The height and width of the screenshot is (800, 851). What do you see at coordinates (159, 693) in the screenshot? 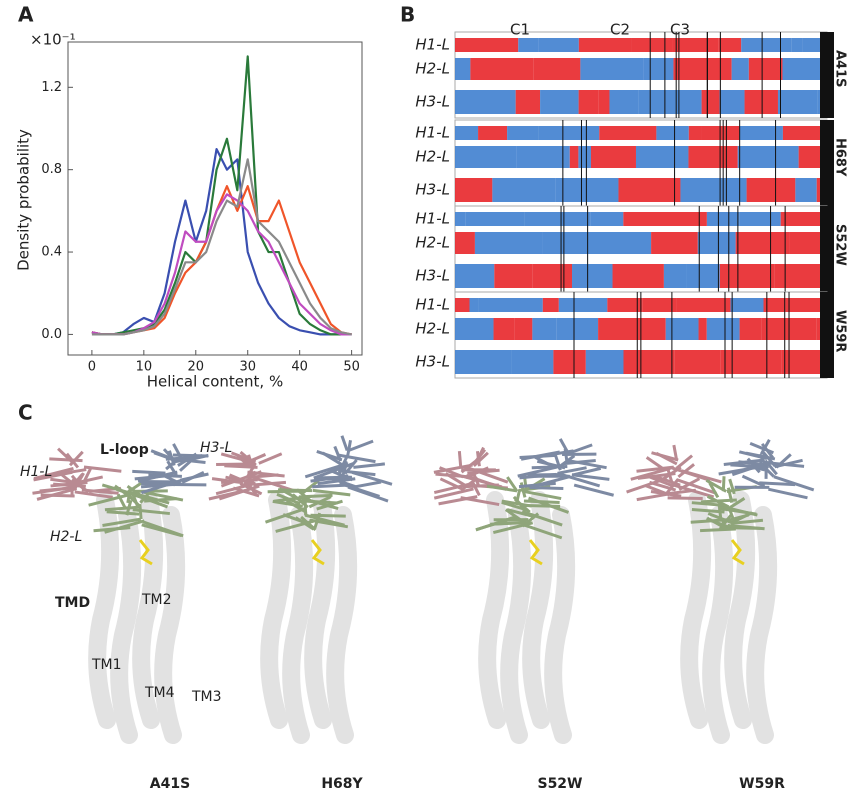
I see `structure-annotation: TM4` at bounding box center [159, 693].